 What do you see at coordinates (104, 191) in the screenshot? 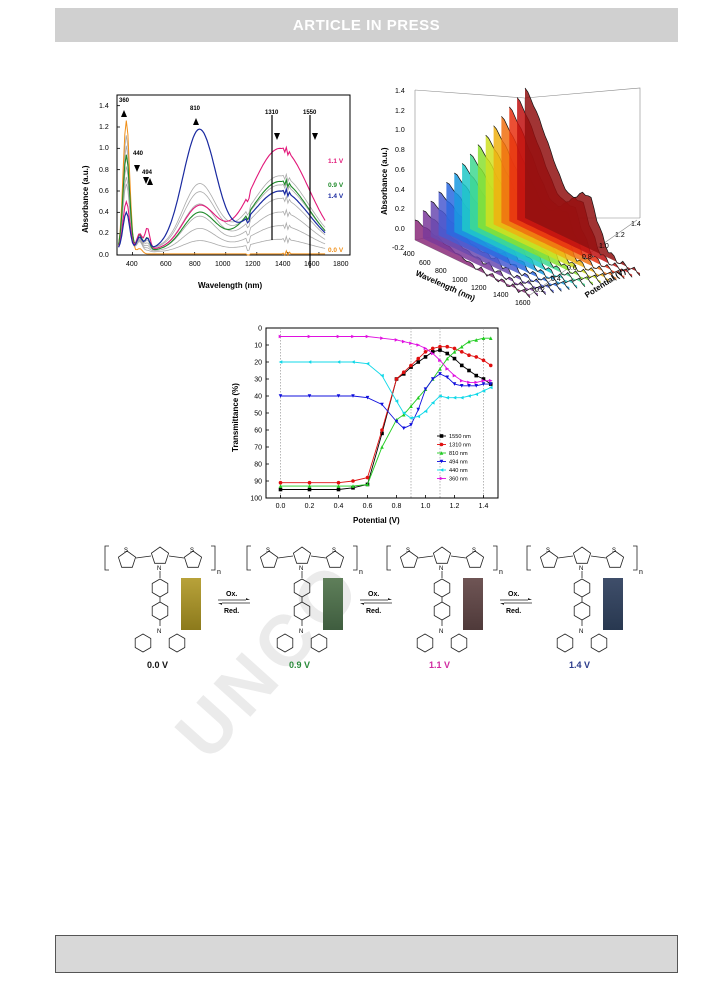
I see `y-tick-0-6: 0.6` at bounding box center [104, 191].